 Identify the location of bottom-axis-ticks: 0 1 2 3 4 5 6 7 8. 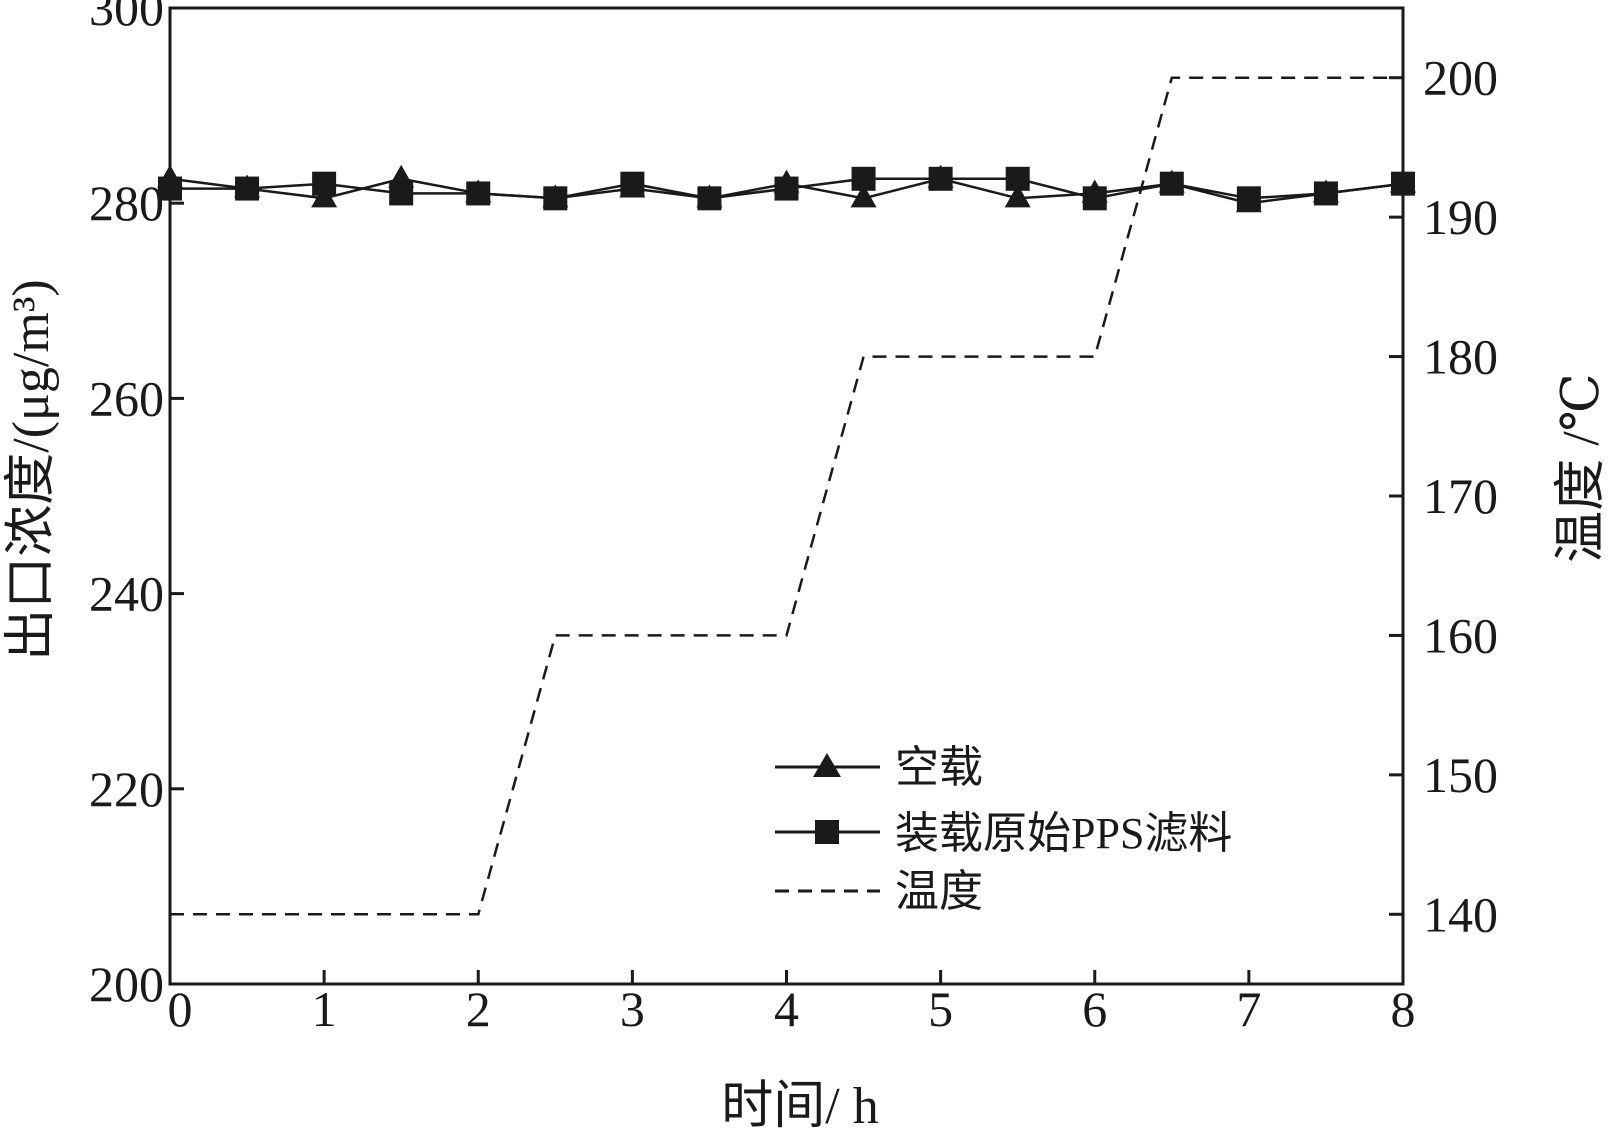
(792, 1003).